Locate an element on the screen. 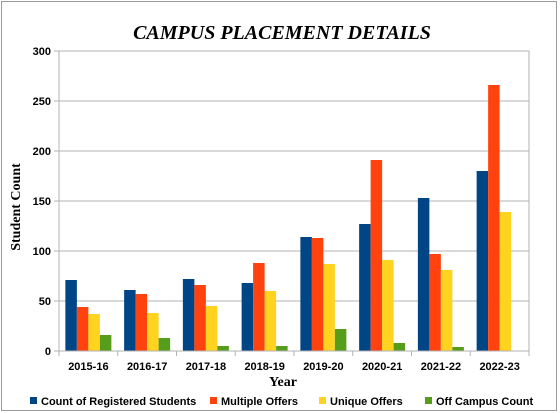 Image resolution: width=560 pixels, height=413 pixels. y-tick-label: 300 is located at coordinates (42, 52).